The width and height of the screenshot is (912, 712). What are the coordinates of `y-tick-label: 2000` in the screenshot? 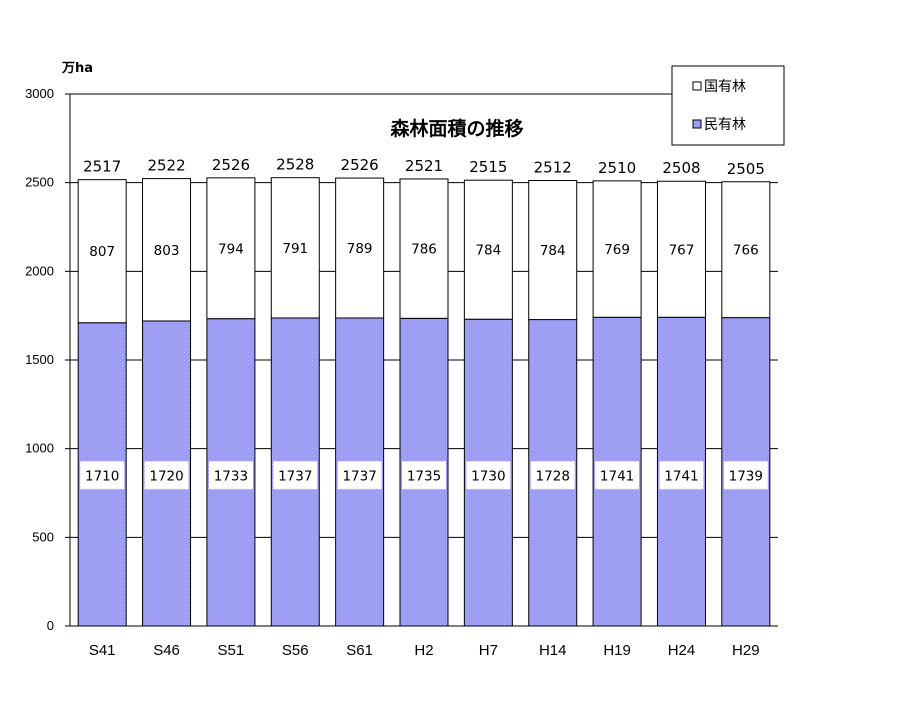 It's located at (39, 270).